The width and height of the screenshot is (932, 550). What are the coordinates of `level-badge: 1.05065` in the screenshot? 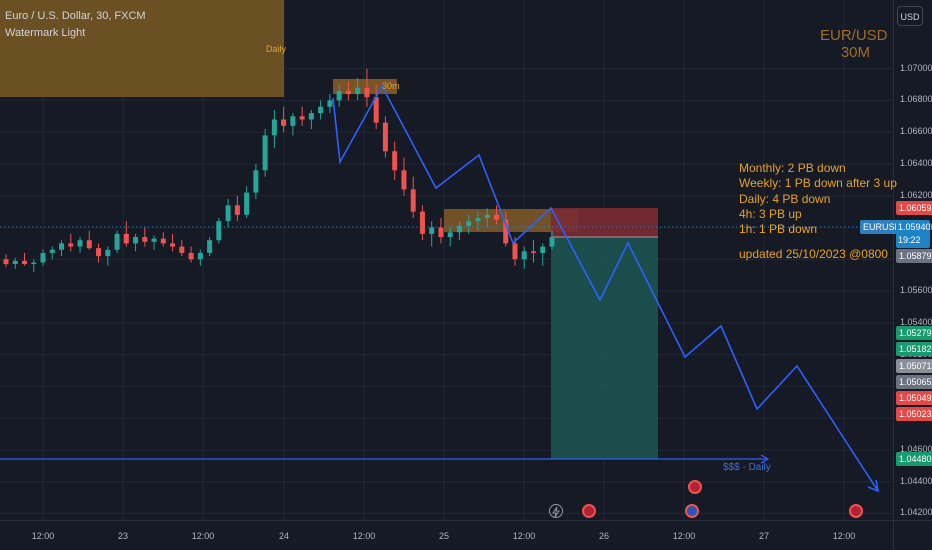 It's located at (914, 382).